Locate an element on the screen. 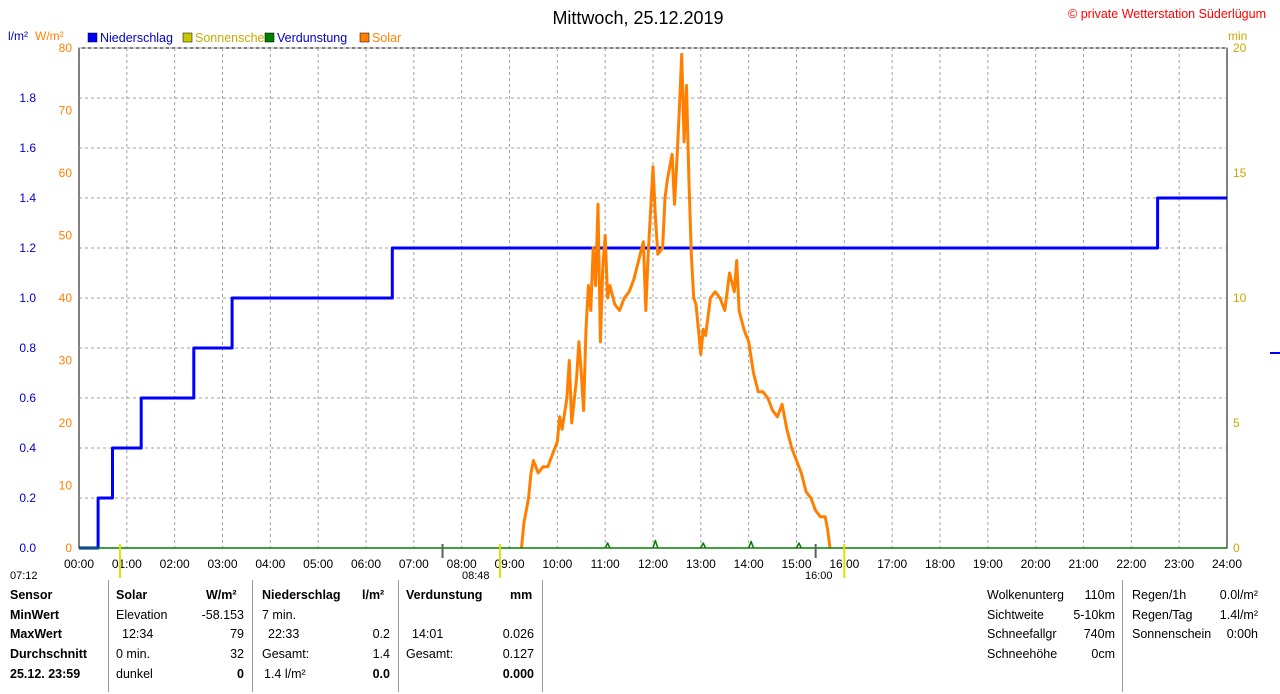  x-tick: 19:00 is located at coordinates (988, 564).